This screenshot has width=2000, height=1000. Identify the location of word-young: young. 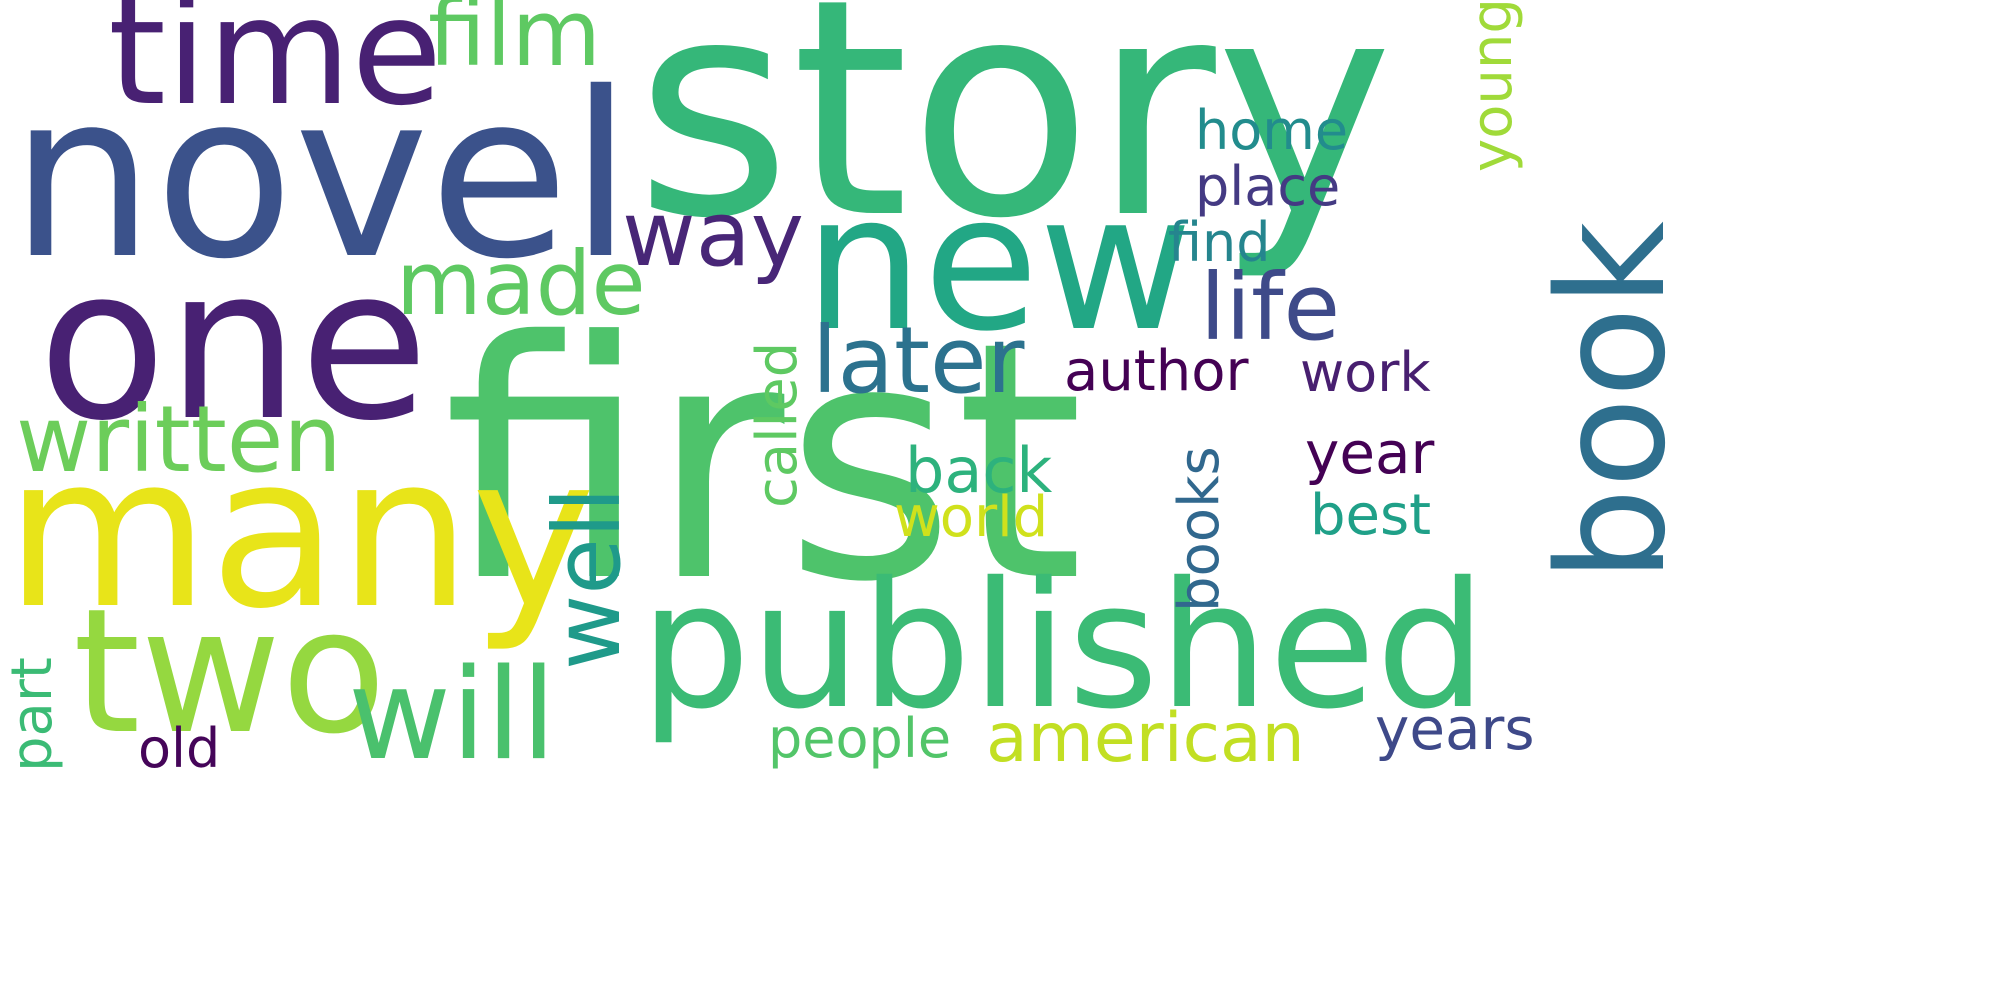
(1492, 86).